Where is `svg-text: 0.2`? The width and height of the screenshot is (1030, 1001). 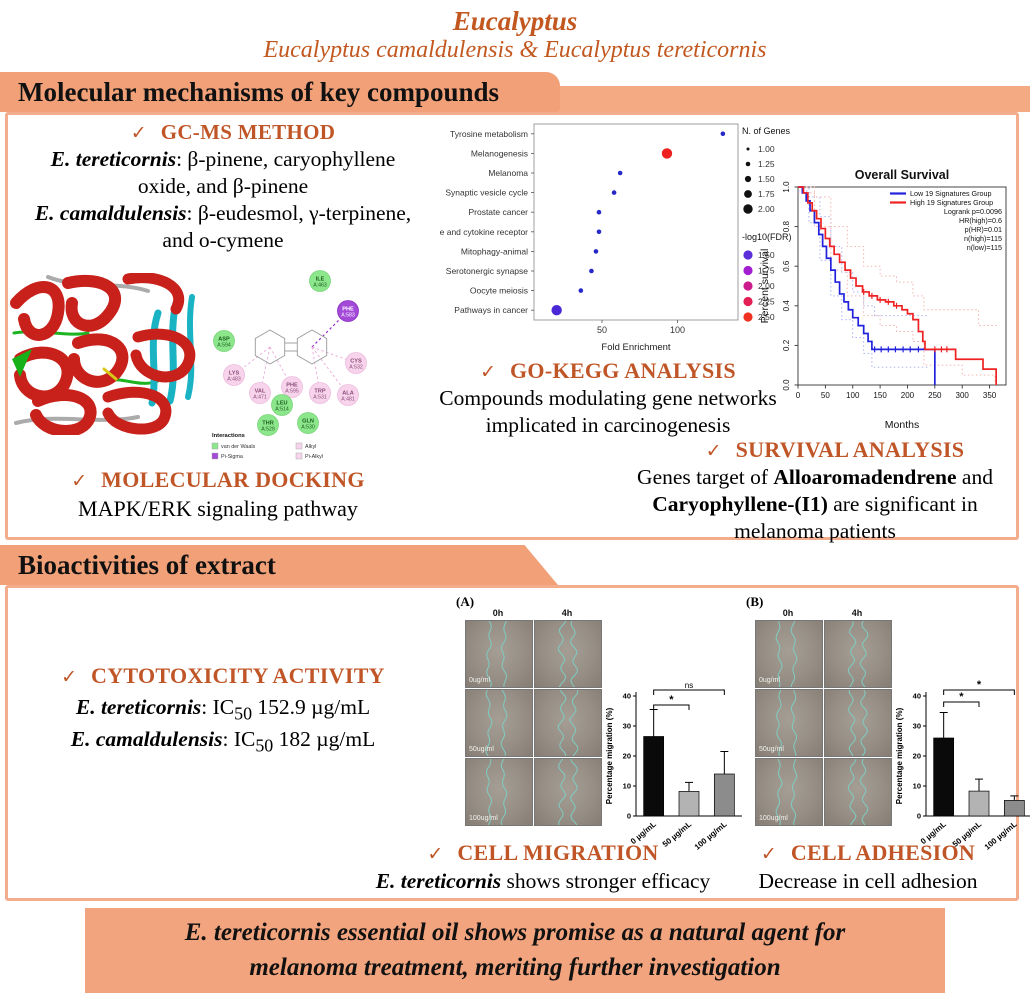
svg-text: 0.2 is located at coordinates (786, 345).